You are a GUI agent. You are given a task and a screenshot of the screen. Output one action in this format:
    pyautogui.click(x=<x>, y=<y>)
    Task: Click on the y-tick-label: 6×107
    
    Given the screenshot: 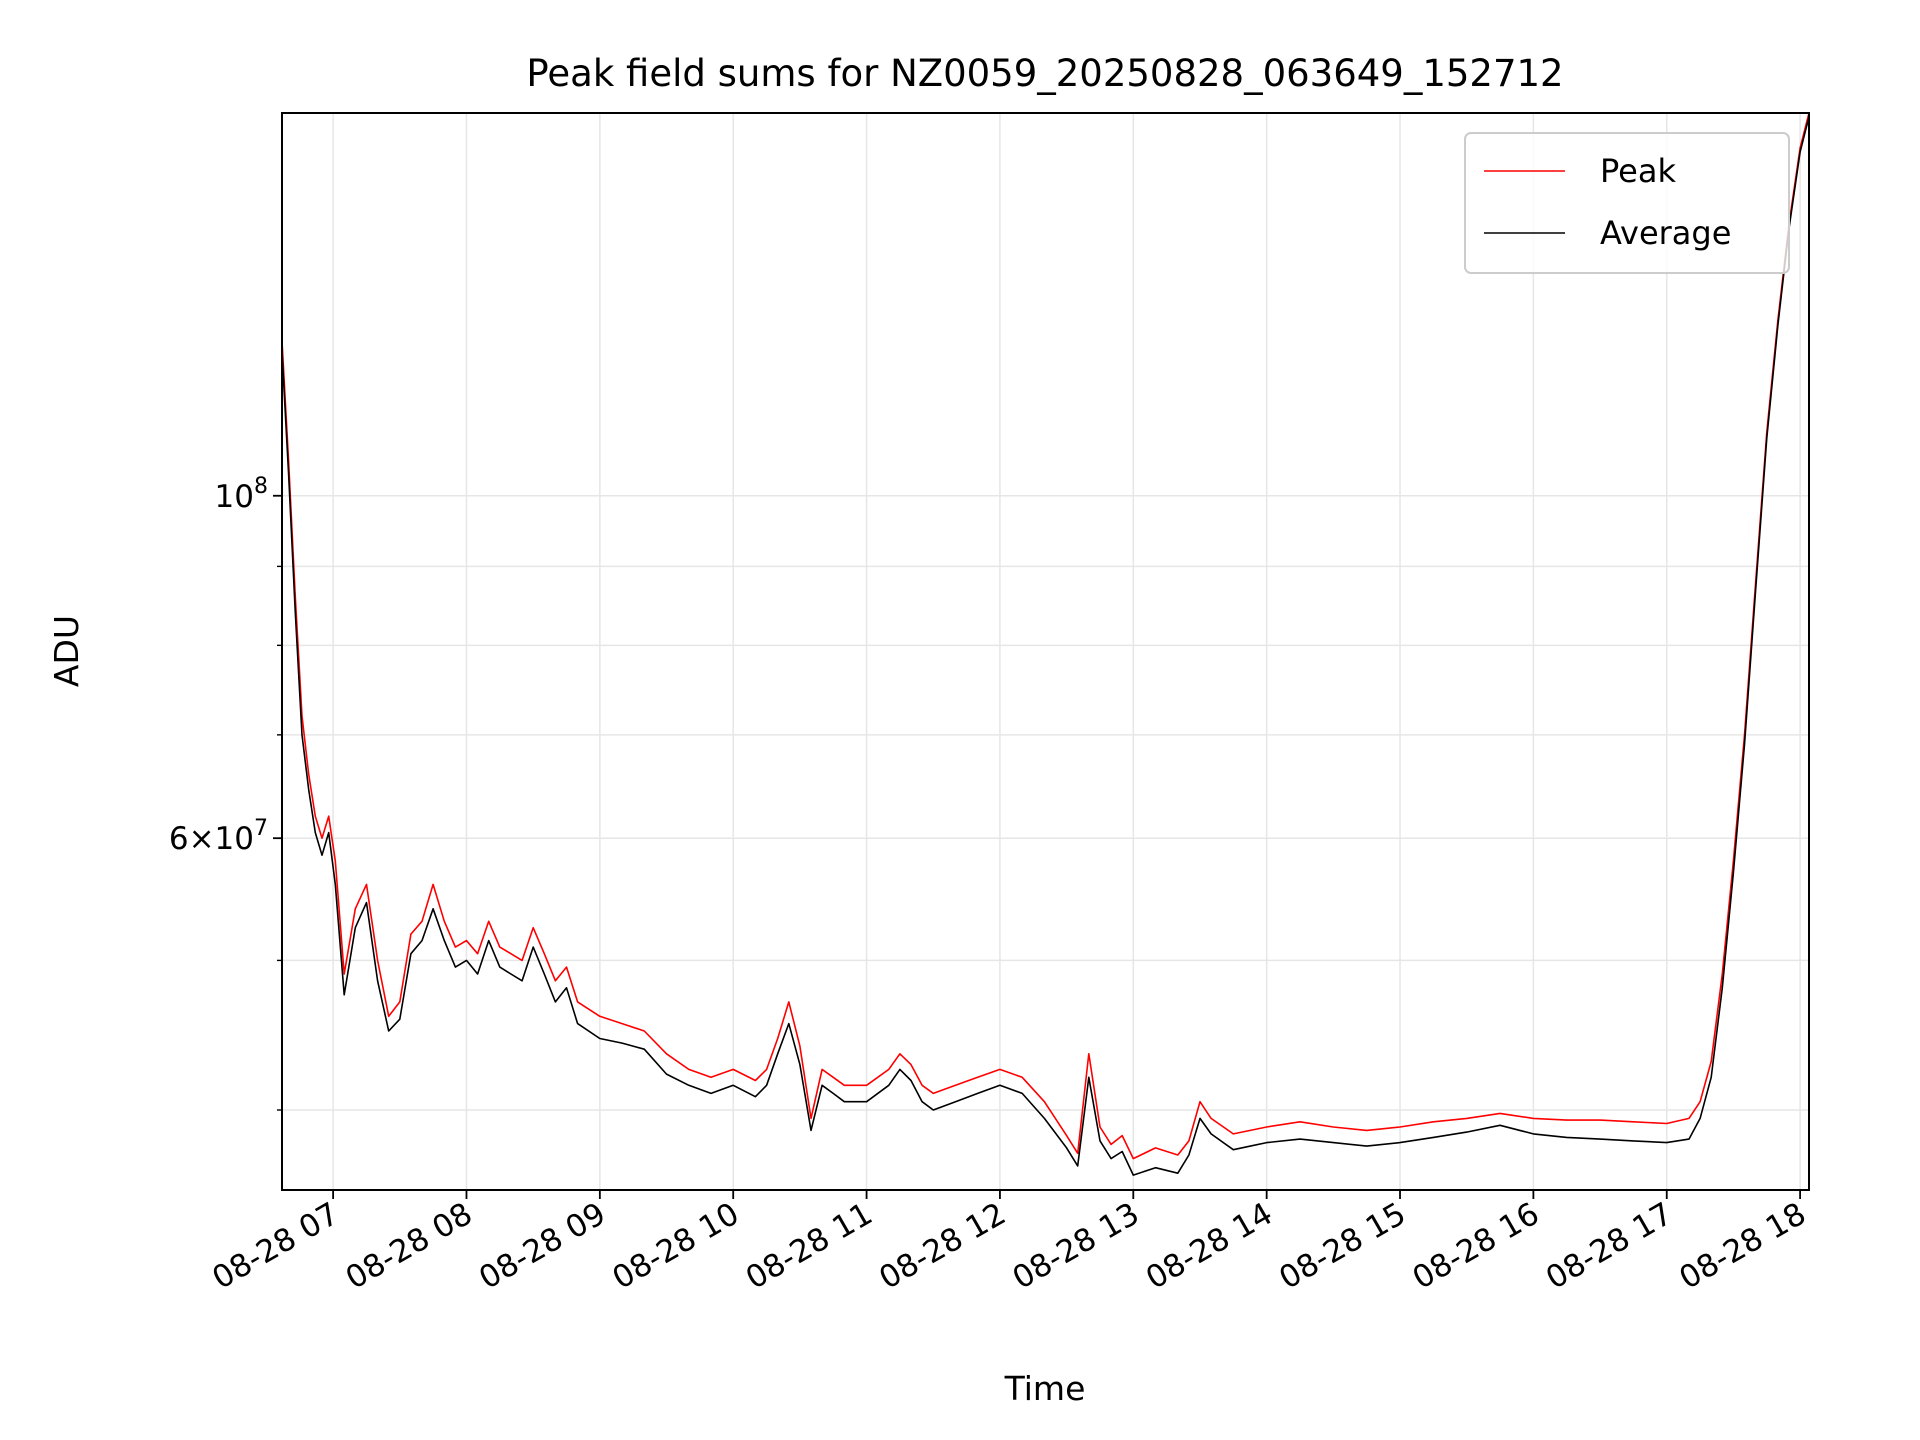 What is the action you would take?
    pyautogui.click(x=218, y=836)
    